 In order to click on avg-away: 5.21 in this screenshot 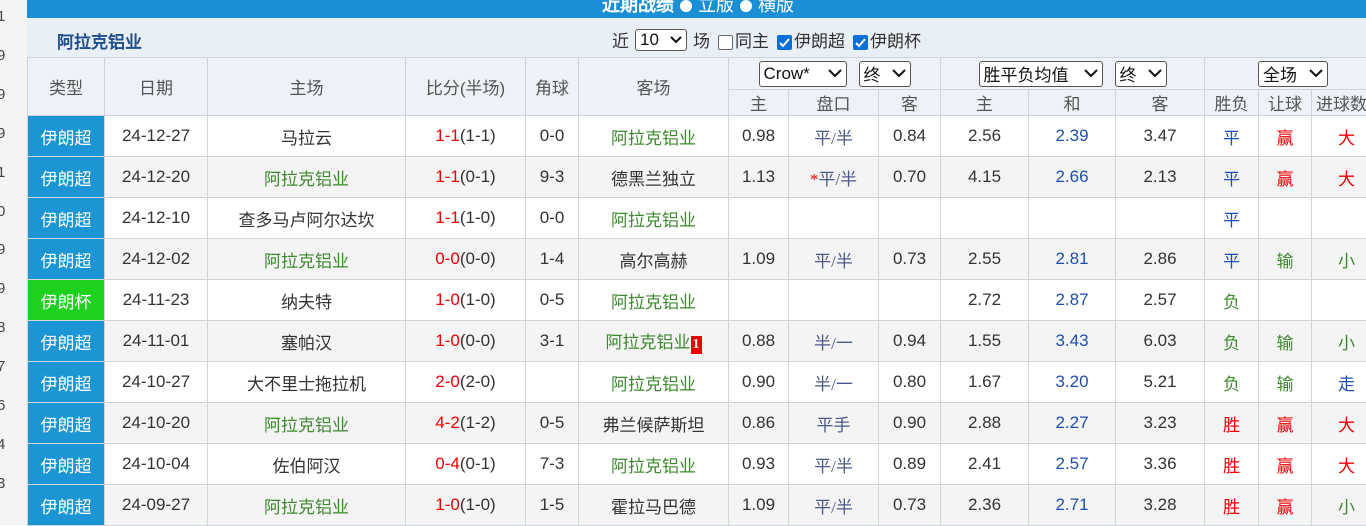, I will do `click(1160, 382)`.